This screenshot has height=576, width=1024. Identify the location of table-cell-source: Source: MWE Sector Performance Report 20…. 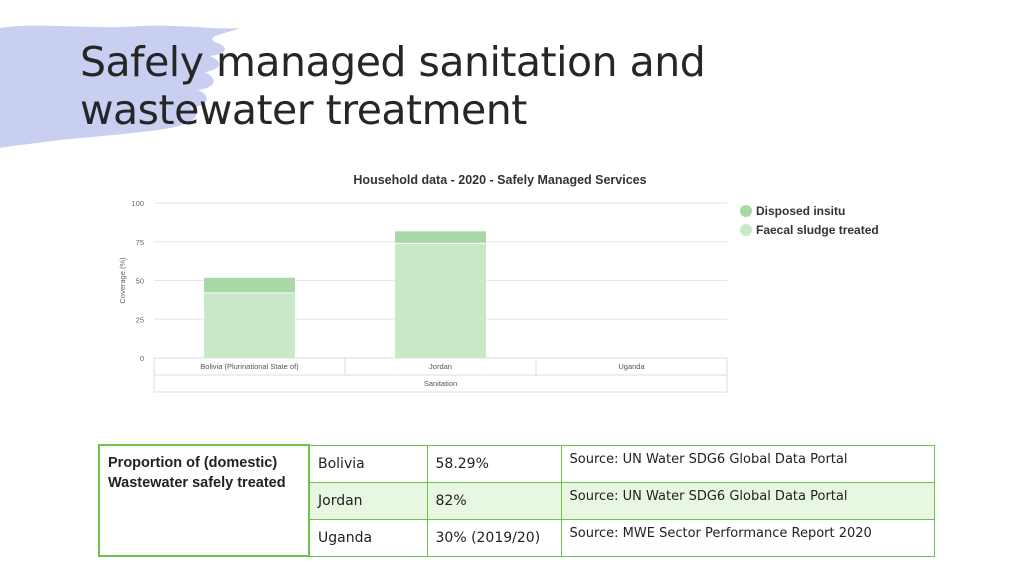
(747, 537).